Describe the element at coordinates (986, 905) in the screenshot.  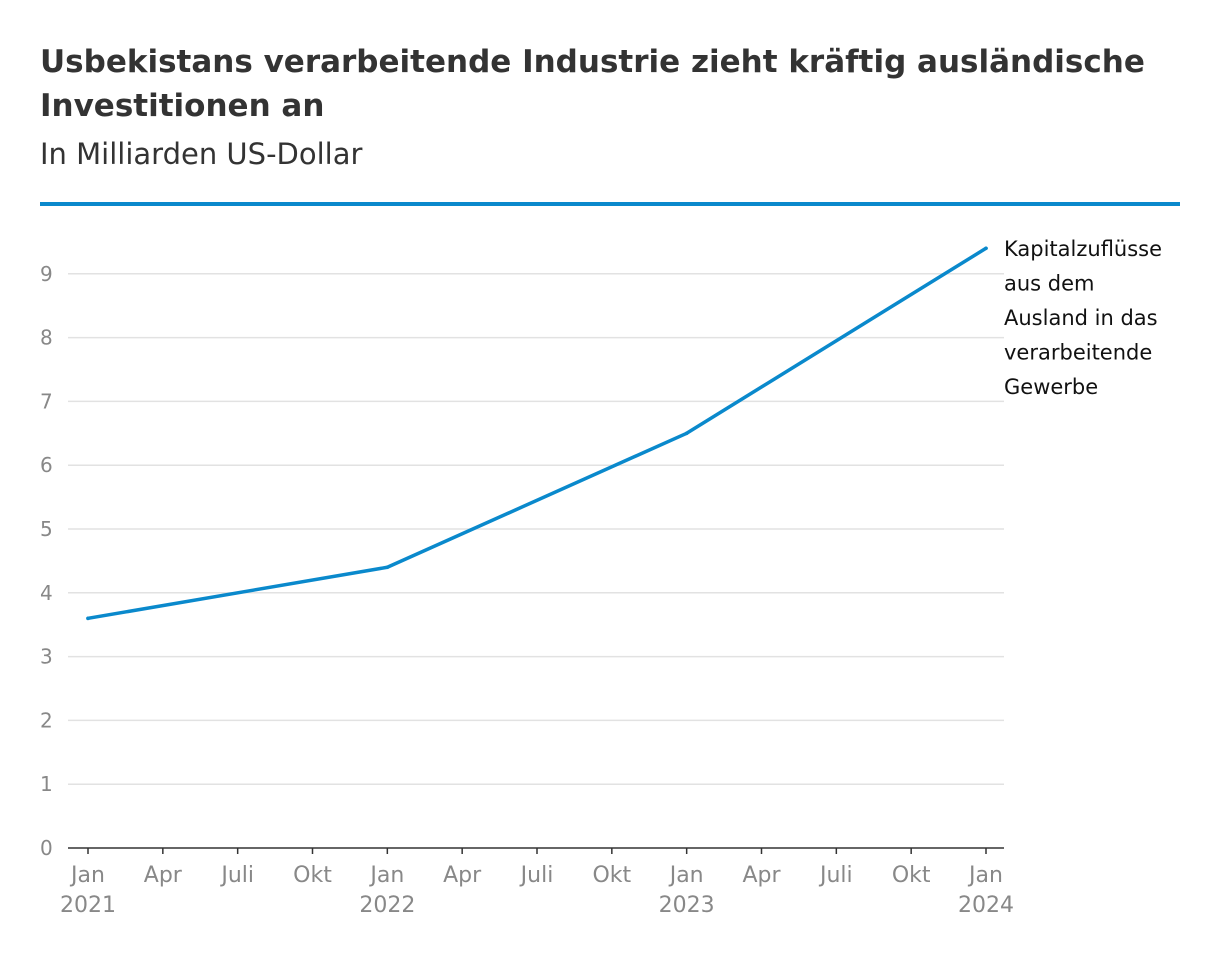
I see `x-tick-year: 2024` at that location.